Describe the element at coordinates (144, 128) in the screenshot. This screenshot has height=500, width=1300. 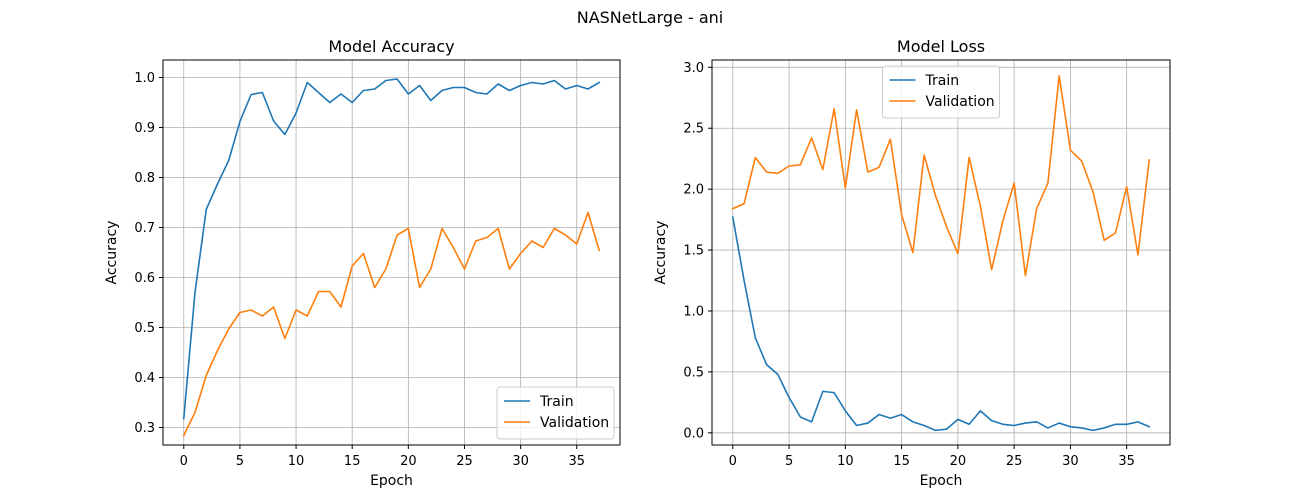
I see `y-tick-label: 0.9` at that location.